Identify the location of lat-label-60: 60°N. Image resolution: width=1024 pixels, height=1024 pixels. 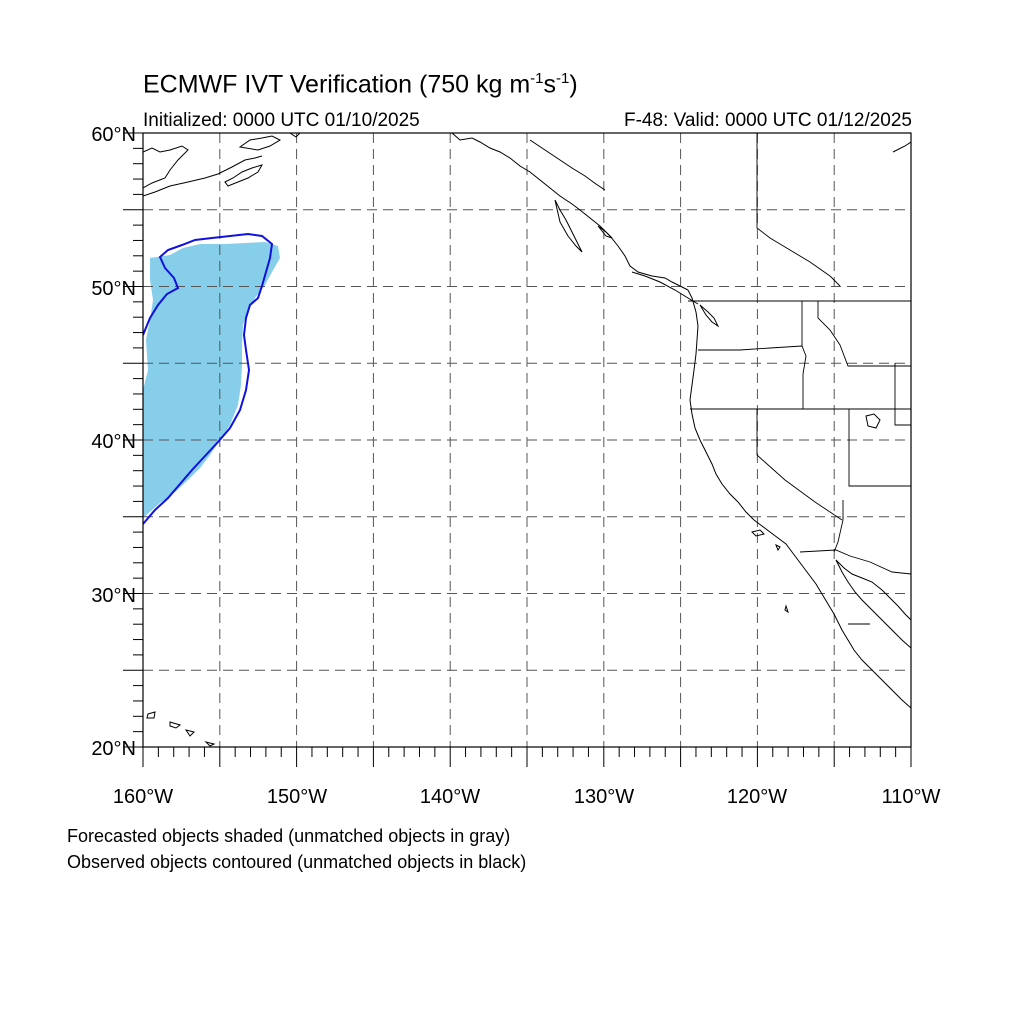
(113, 135).